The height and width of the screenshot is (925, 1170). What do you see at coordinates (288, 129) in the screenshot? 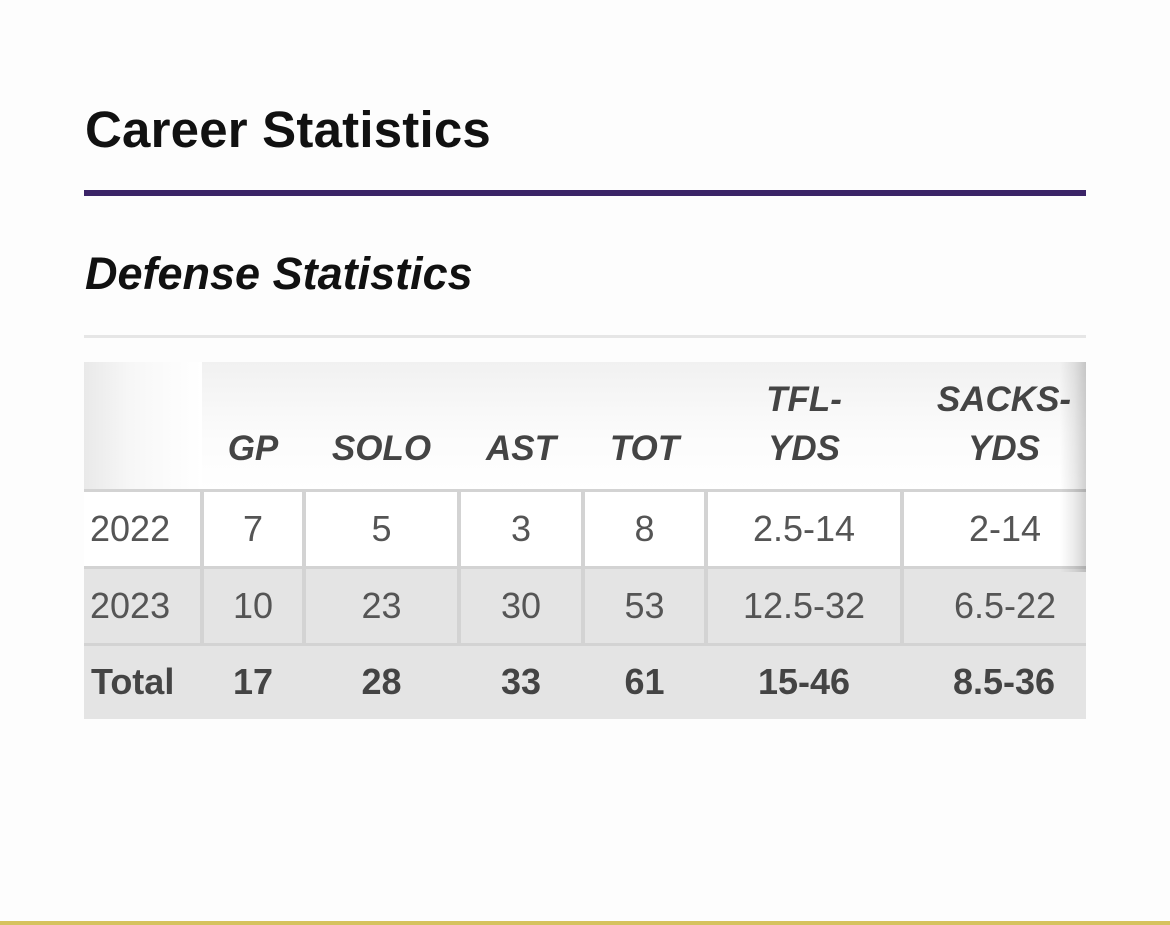
I see `page-title: Career Statistics` at bounding box center [288, 129].